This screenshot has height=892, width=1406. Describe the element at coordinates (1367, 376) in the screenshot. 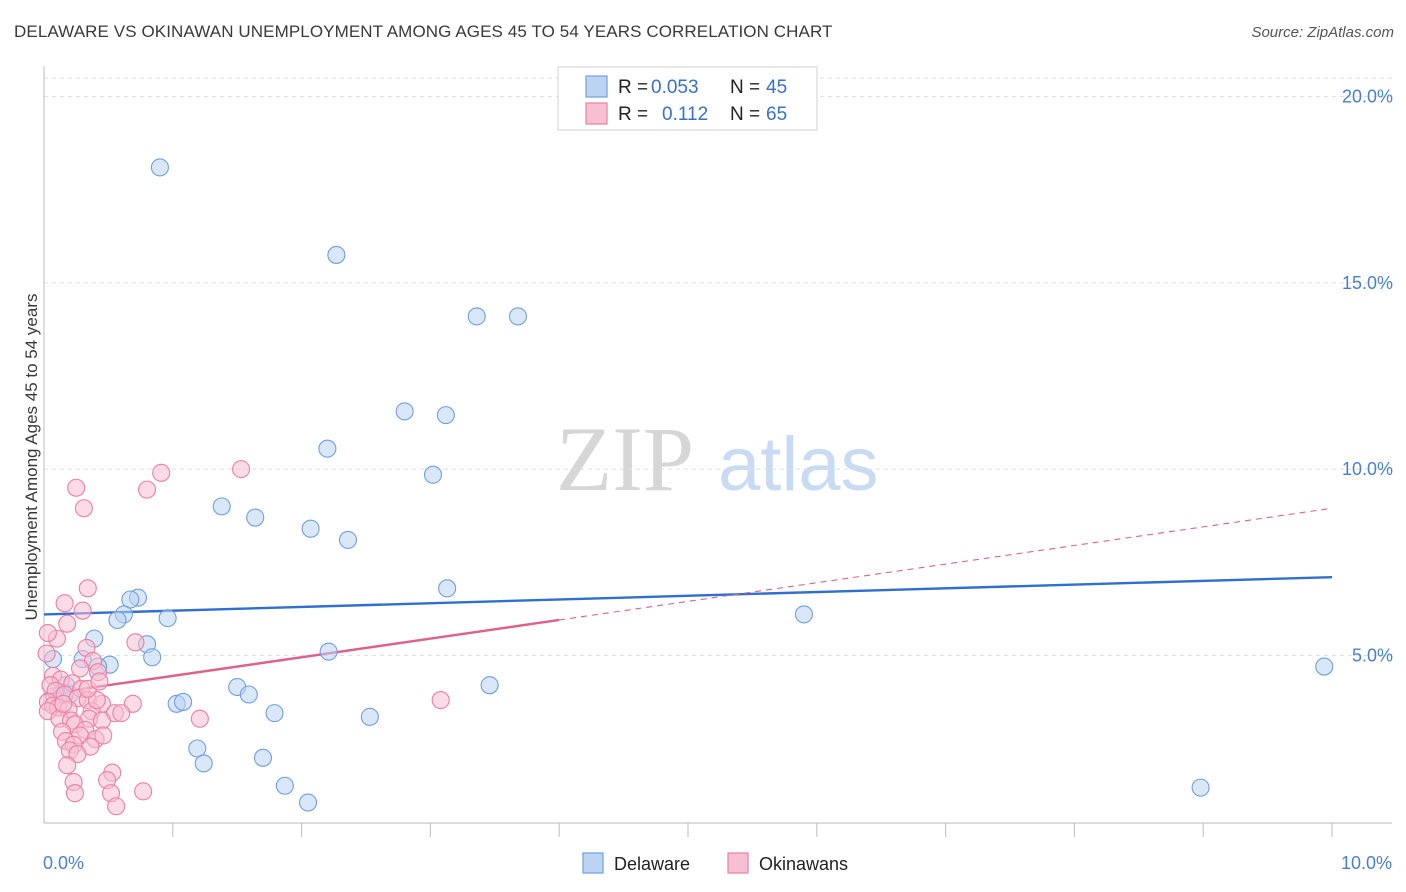

I see `y-tick-labels: 5.0% 10.0% 15.0% 20.0%` at that location.